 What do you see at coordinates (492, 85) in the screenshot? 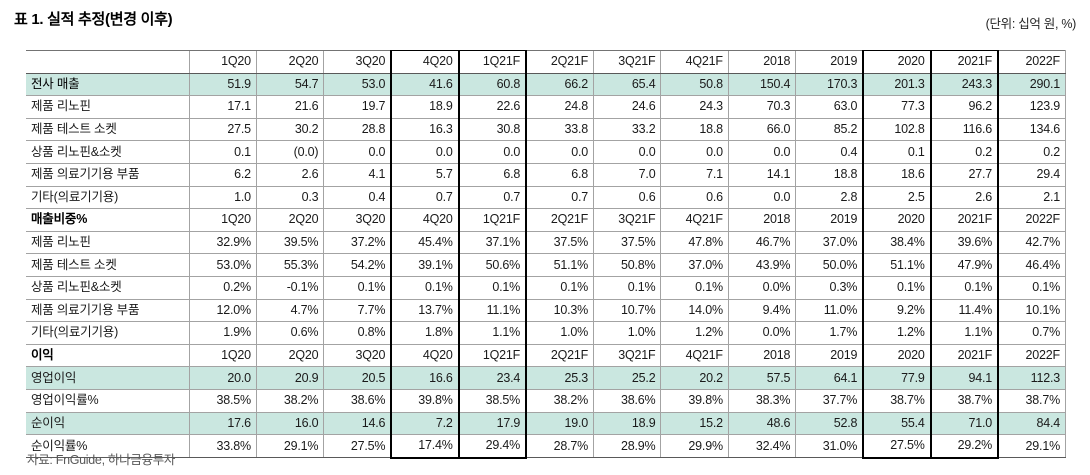
I see `value-cell: 60.8` at bounding box center [492, 85].